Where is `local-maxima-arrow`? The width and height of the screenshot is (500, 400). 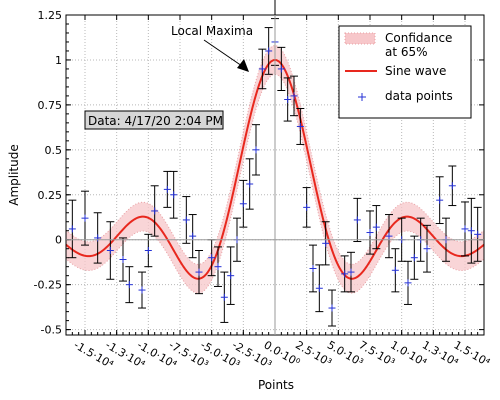 local-maxima-arrow is located at coordinates (223, 53).